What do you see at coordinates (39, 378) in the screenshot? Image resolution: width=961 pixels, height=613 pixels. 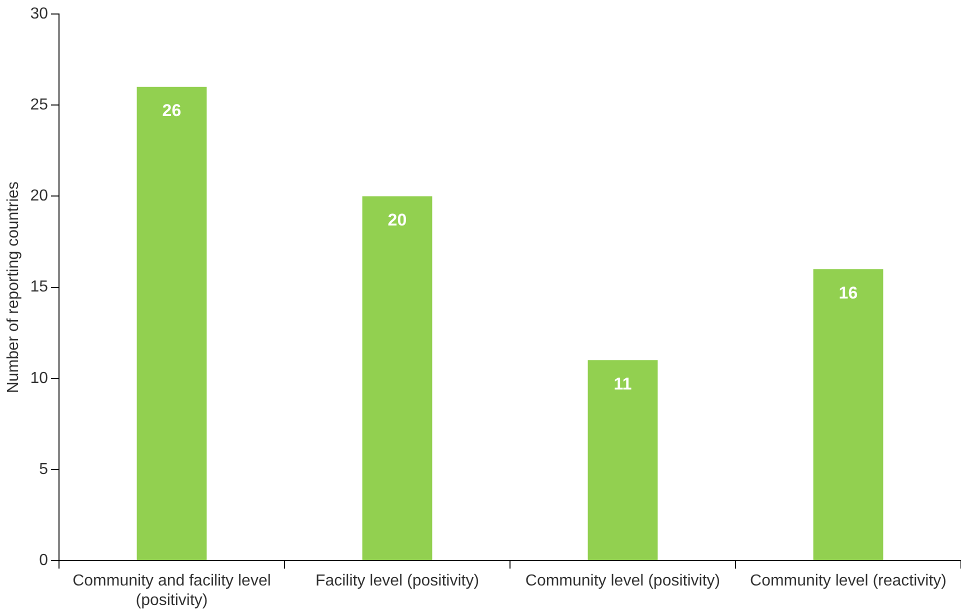 I see `y-tick-label: 10` at bounding box center [39, 378].